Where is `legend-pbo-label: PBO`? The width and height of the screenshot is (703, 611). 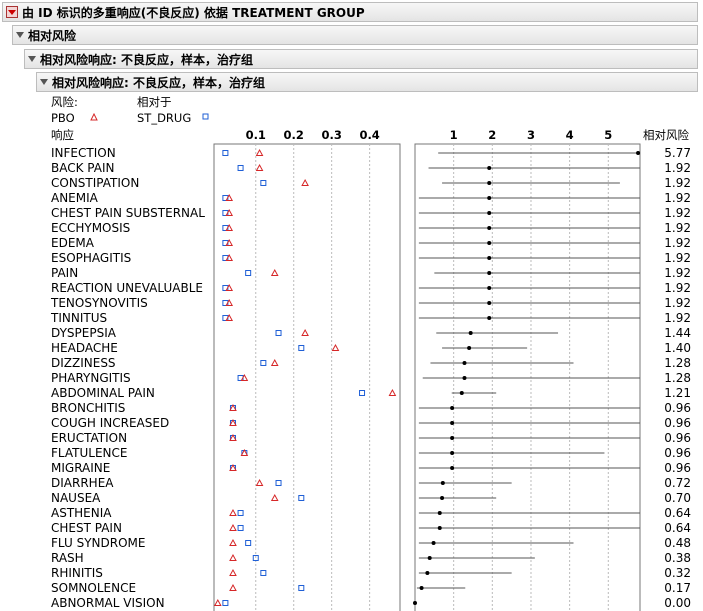
legend-pbo-label: PBO is located at coordinates (63, 118).